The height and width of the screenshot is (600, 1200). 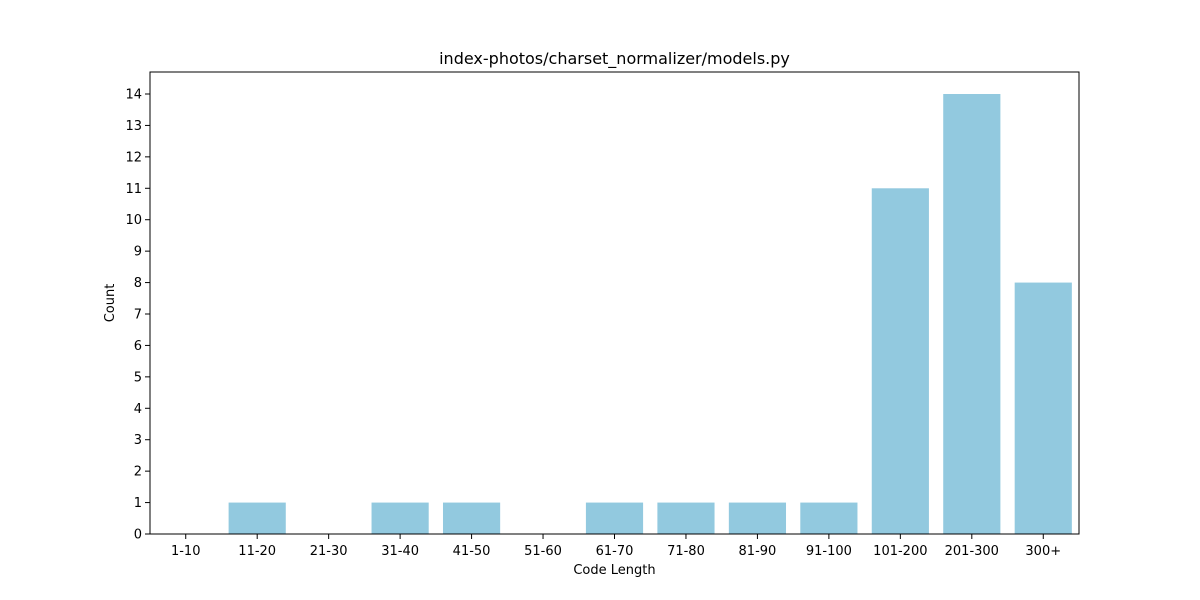 What do you see at coordinates (186, 551) in the screenshot?
I see `x-tick-label: 1-10` at bounding box center [186, 551].